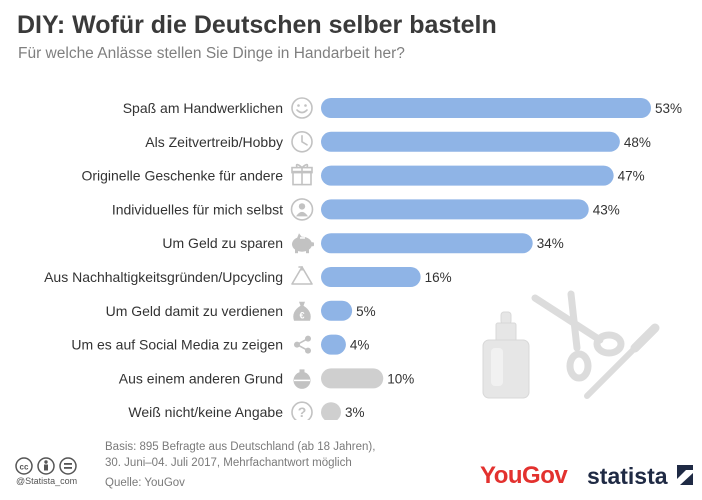  What do you see at coordinates (668, 108) in the screenshot?
I see `bar-value-label: 53%` at bounding box center [668, 108].